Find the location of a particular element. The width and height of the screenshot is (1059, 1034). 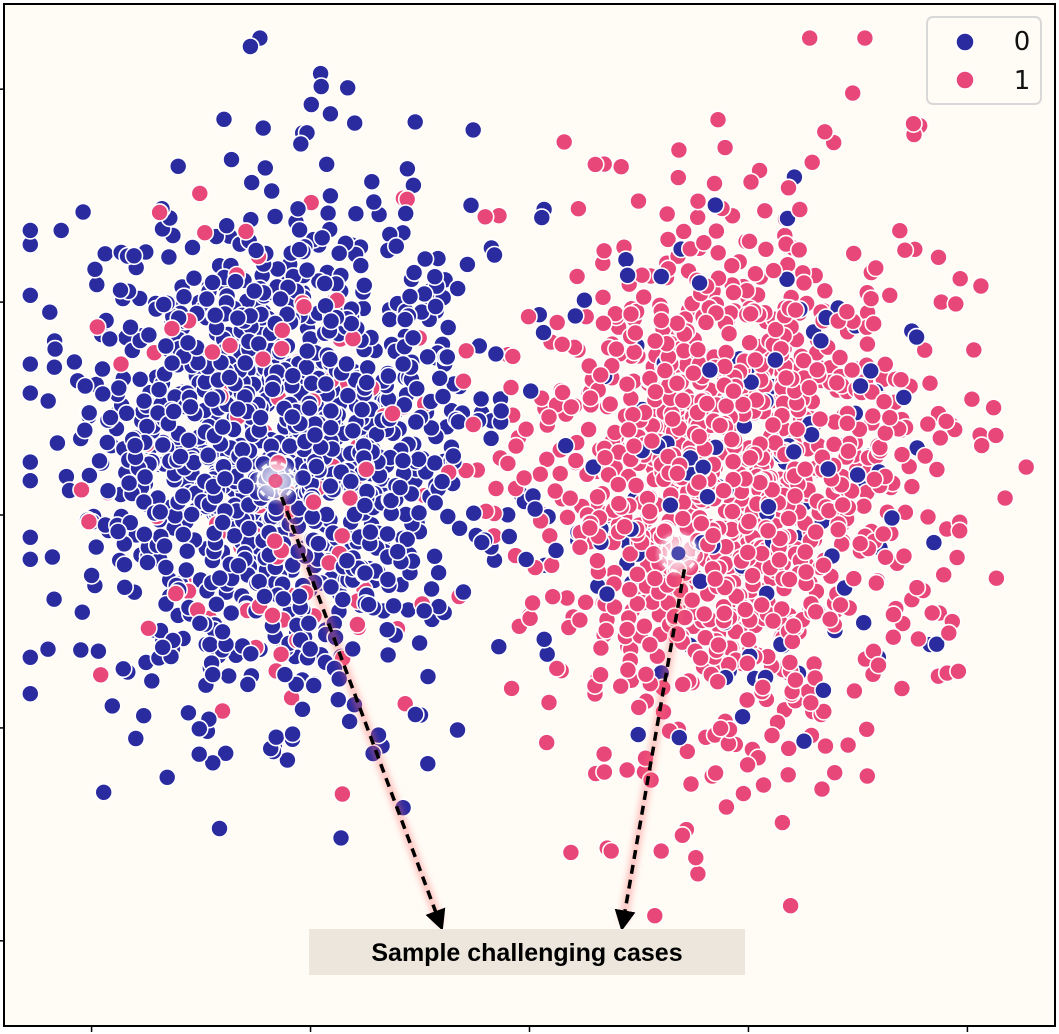

legend-frame is located at coordinates (984, 60).